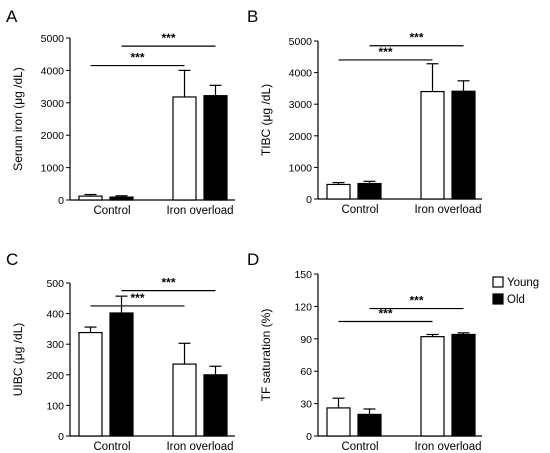 This screenshot has width=550, height=453. I want to click on y-tick-label: 100, so click(55, 406).